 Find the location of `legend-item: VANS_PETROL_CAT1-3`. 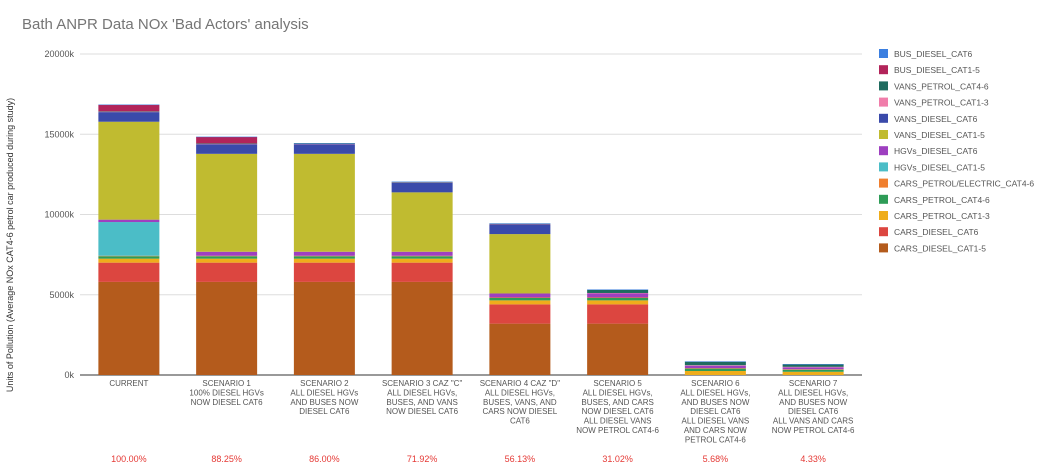

legend-item: VANS_PETROL_CAT1-3 is located at coordinates (934, 102).